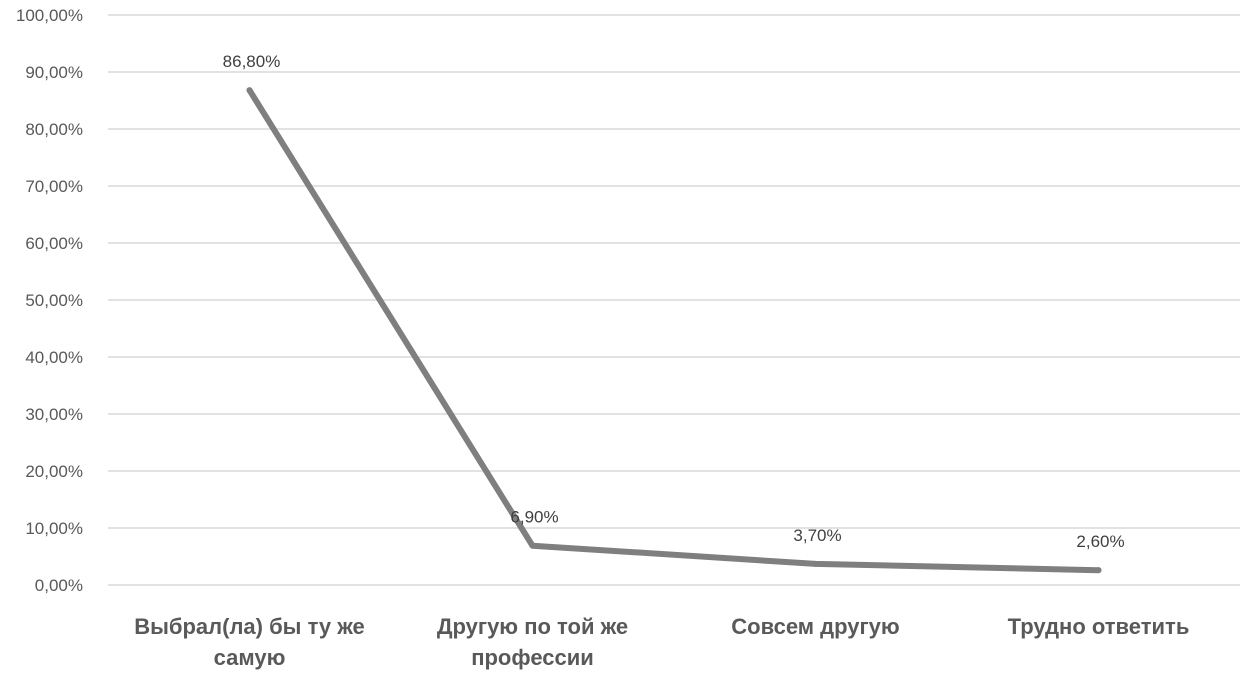 The width and height of the screenshot is (1253, 673). What do you see at coordinates (54, 471) in the screenshot?
I see `y-tick-label: 20,00%` at bounding box center [54, 471].